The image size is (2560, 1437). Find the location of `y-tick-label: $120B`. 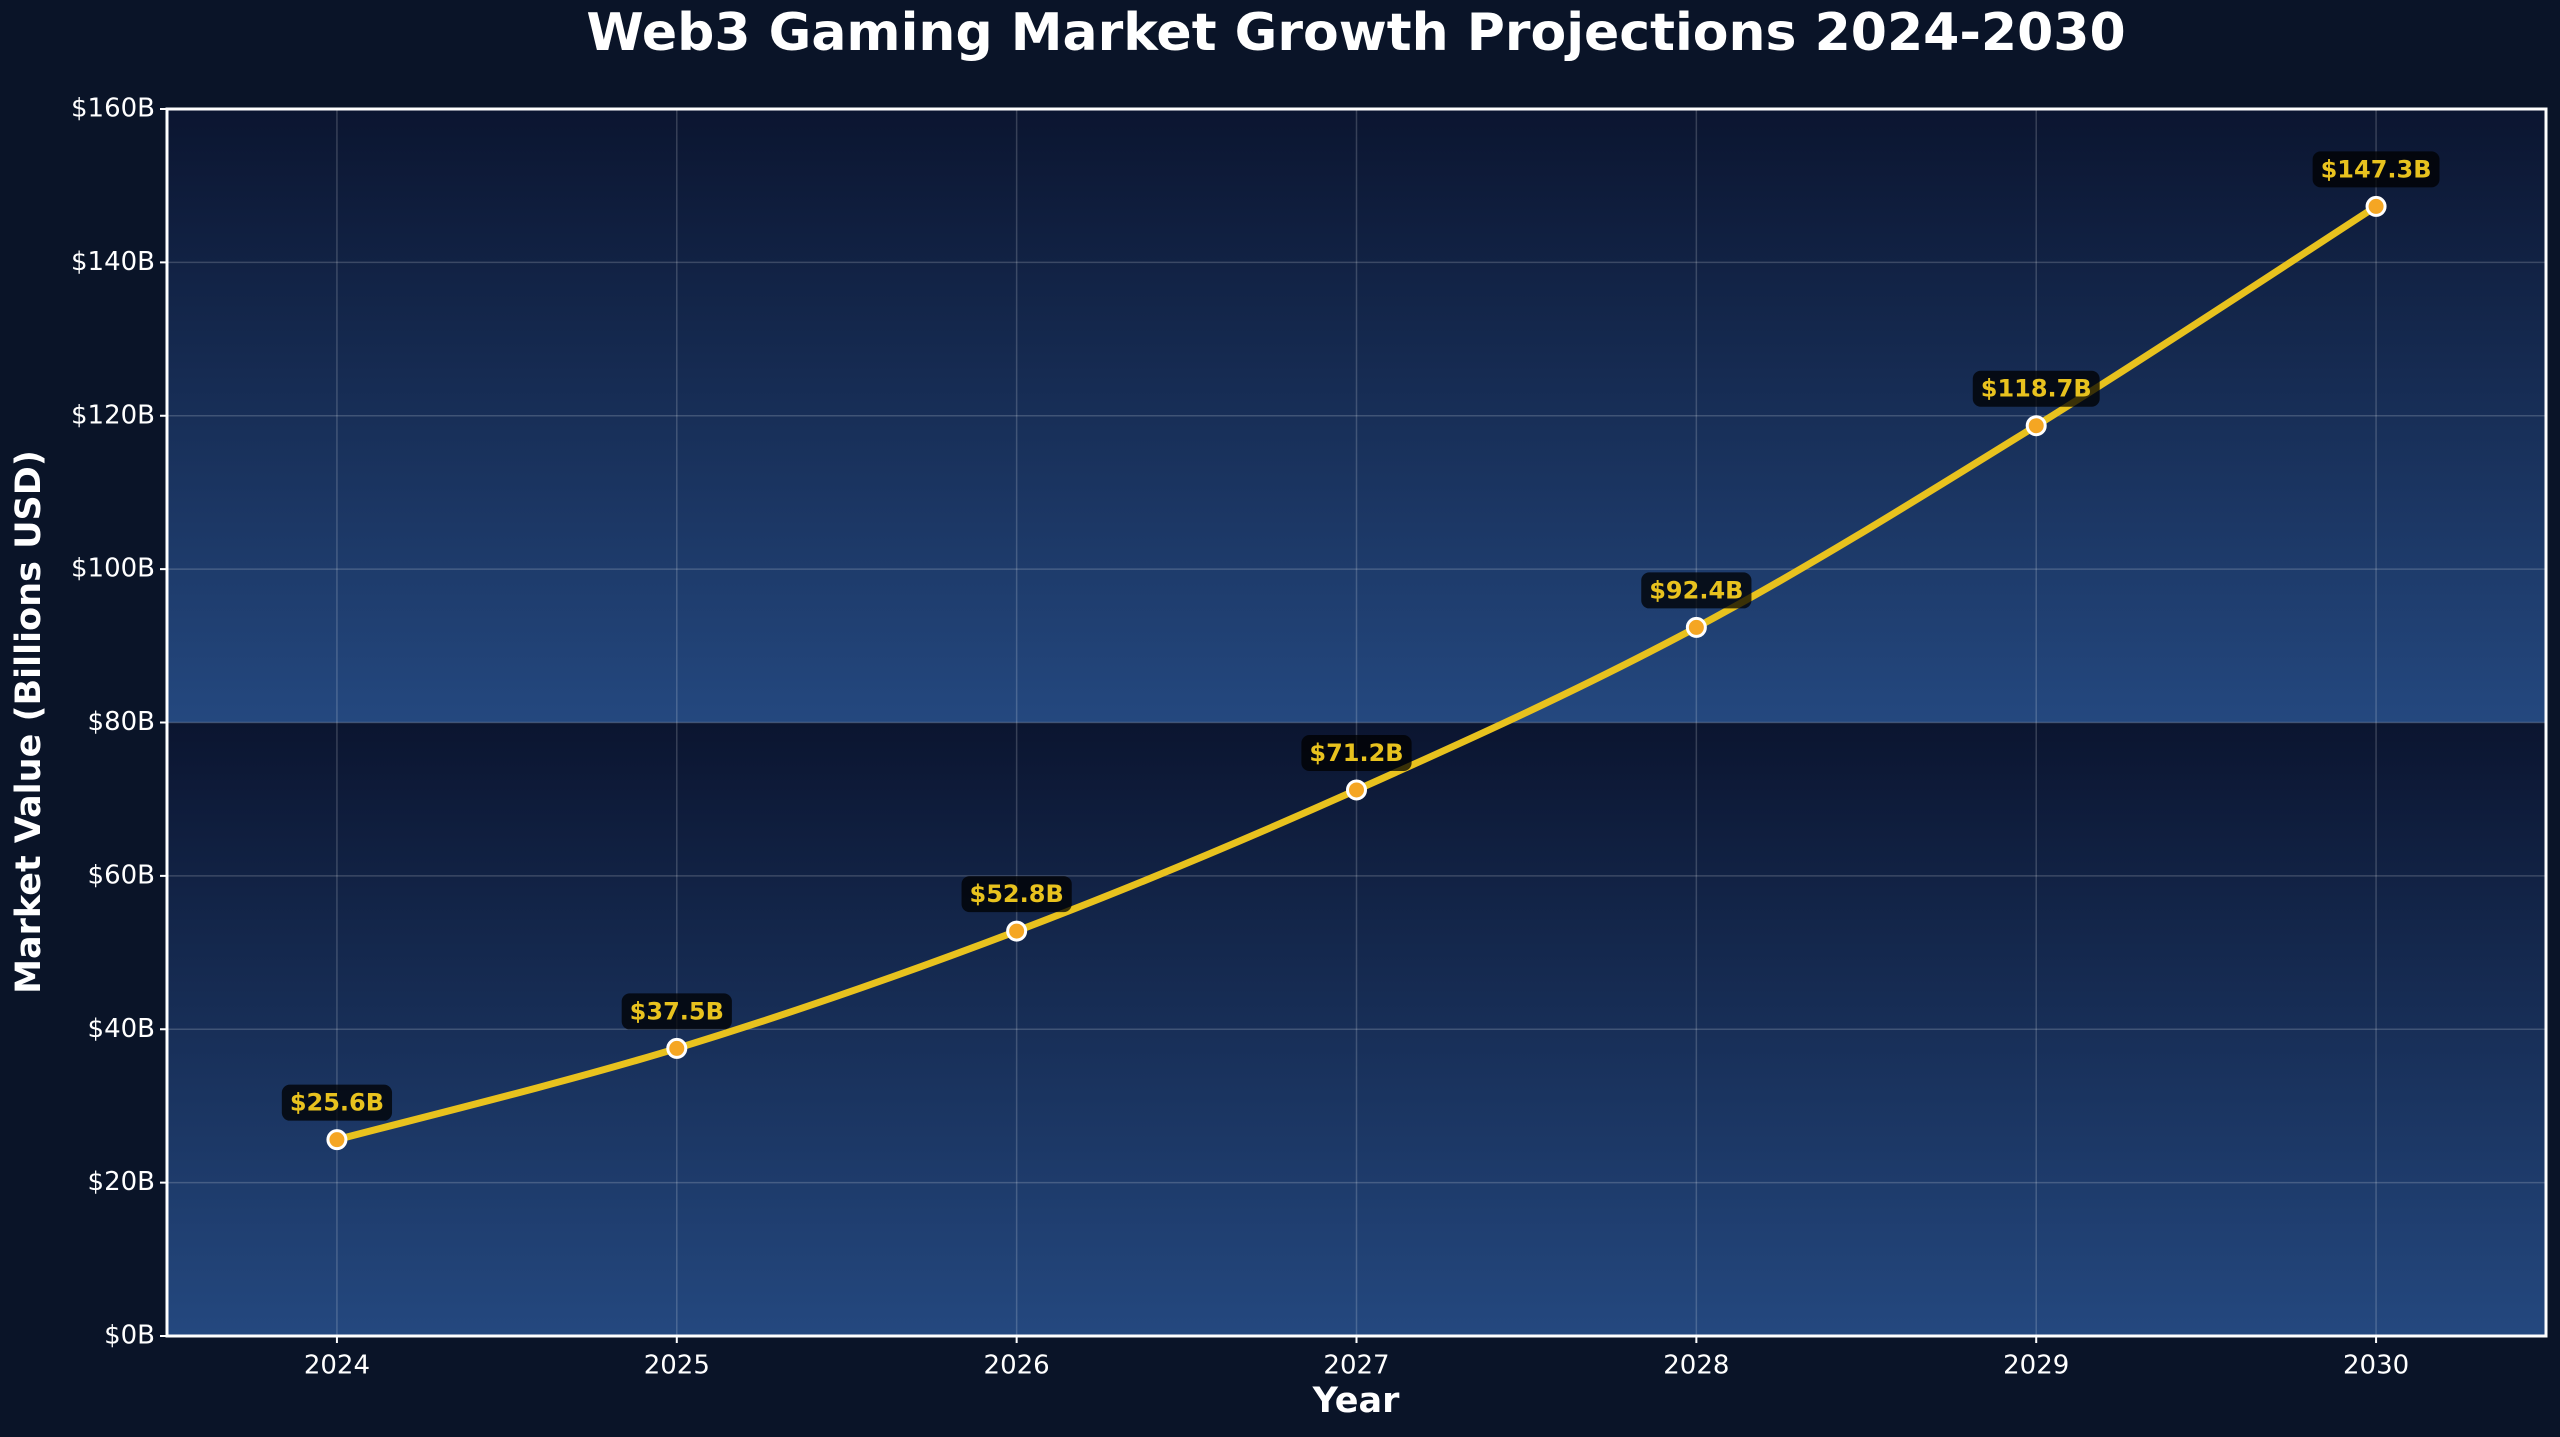

y-tick-label: $120B is located at coordinates (113, 415).